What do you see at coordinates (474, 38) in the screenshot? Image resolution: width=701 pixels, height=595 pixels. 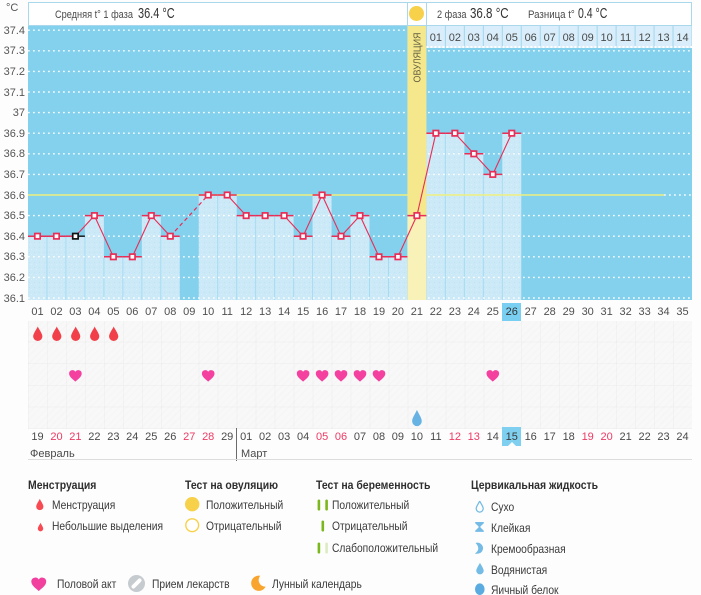 I see `svg-text: 03` at bounding box center [474, 38].